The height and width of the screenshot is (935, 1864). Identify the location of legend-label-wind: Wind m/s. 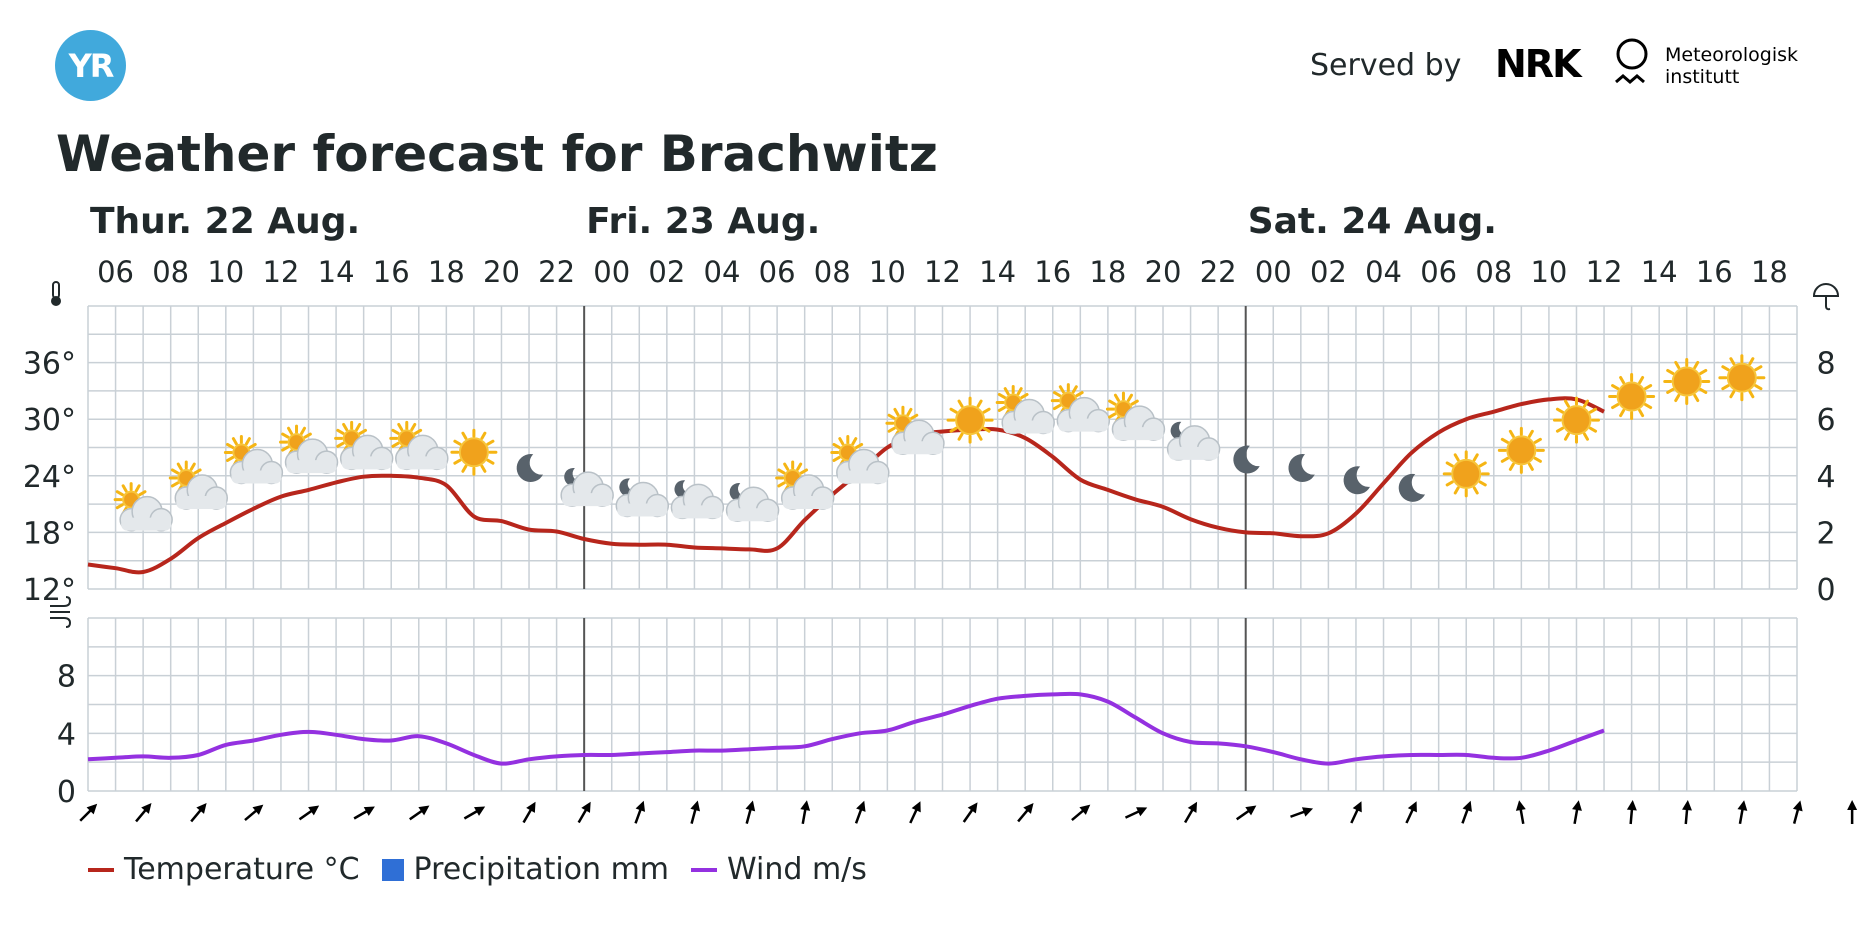
(797, 869).